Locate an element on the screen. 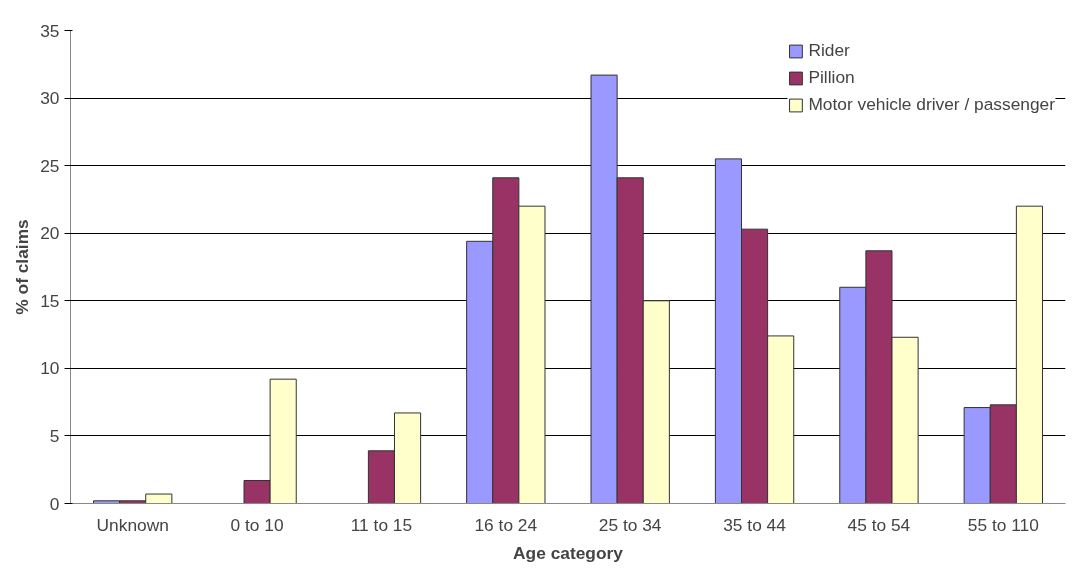  x-tick-label: 11 to 15 is located at coordinates (381, 524).